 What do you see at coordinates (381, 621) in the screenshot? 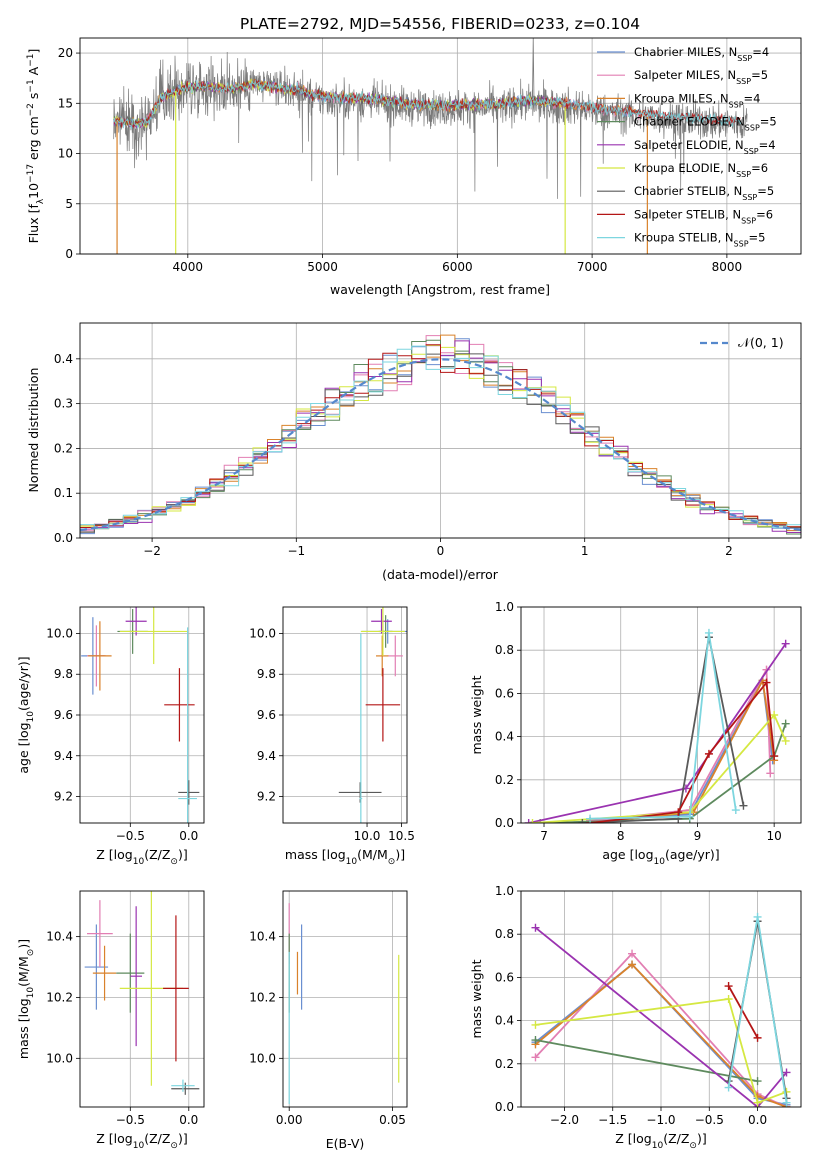
I see `point-salp_elodie` at bounding box center [381, 621].